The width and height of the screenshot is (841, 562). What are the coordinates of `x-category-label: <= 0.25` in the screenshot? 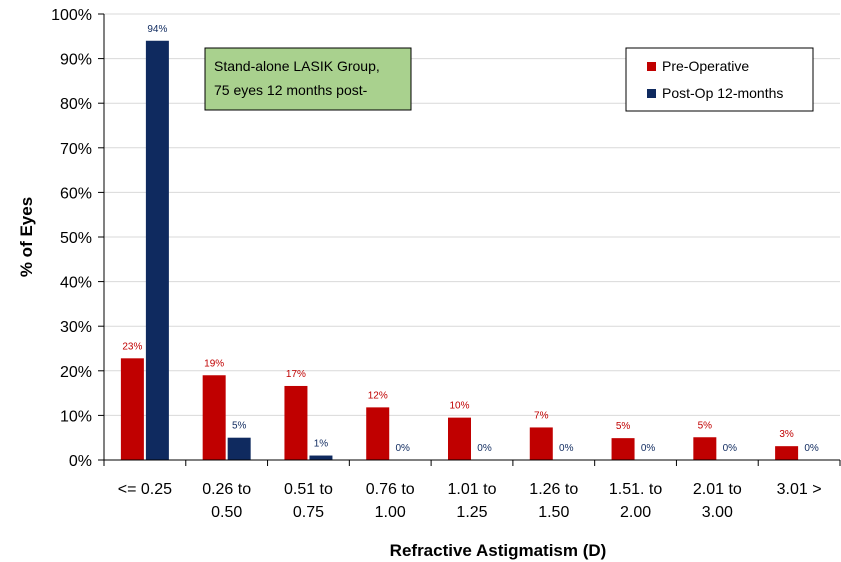 It's located at (145, 489).